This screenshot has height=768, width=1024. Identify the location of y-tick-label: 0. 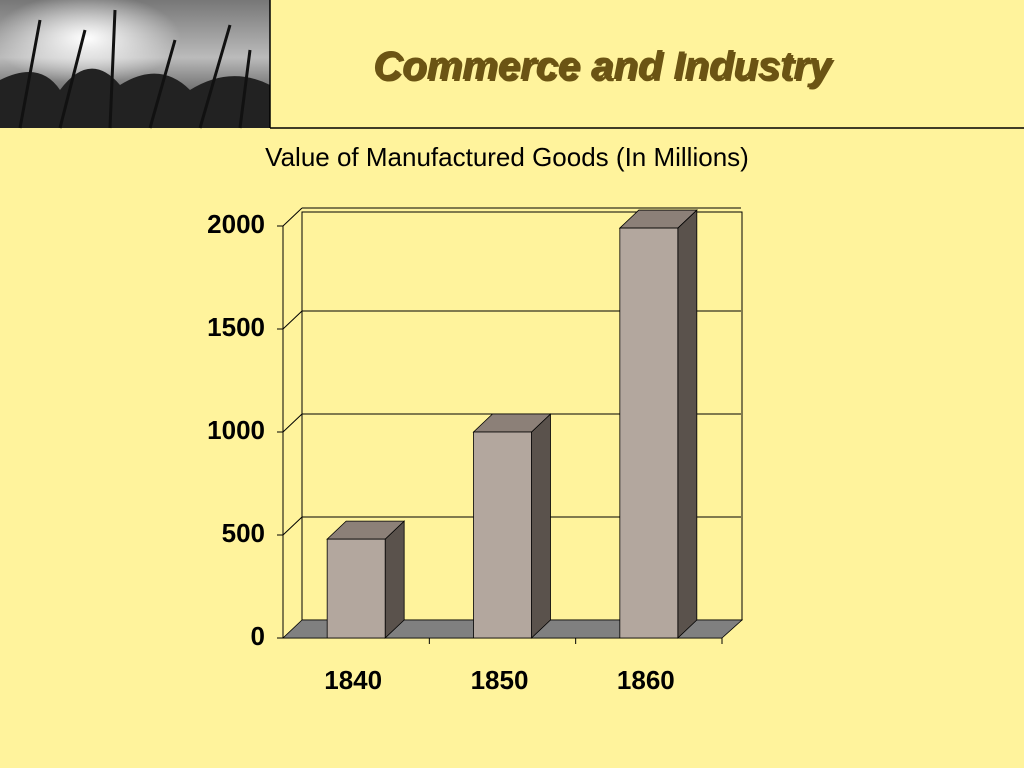
(258, 636).